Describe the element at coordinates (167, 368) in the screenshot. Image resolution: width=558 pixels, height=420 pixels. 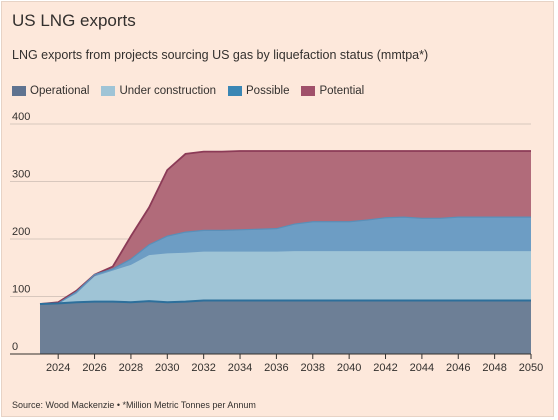
I see `x-tick-label: 2030` at that location.